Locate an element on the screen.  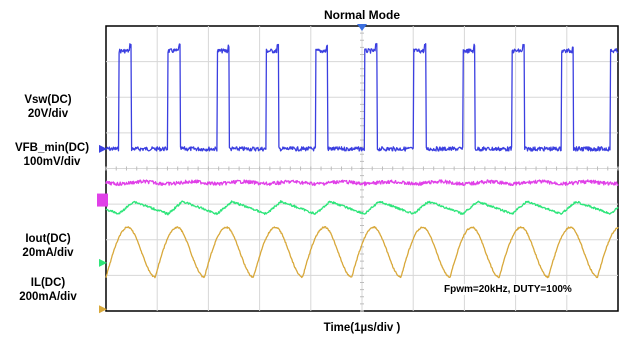
channel-scale-il: 200mA/div is located at coordinates (48, 297).